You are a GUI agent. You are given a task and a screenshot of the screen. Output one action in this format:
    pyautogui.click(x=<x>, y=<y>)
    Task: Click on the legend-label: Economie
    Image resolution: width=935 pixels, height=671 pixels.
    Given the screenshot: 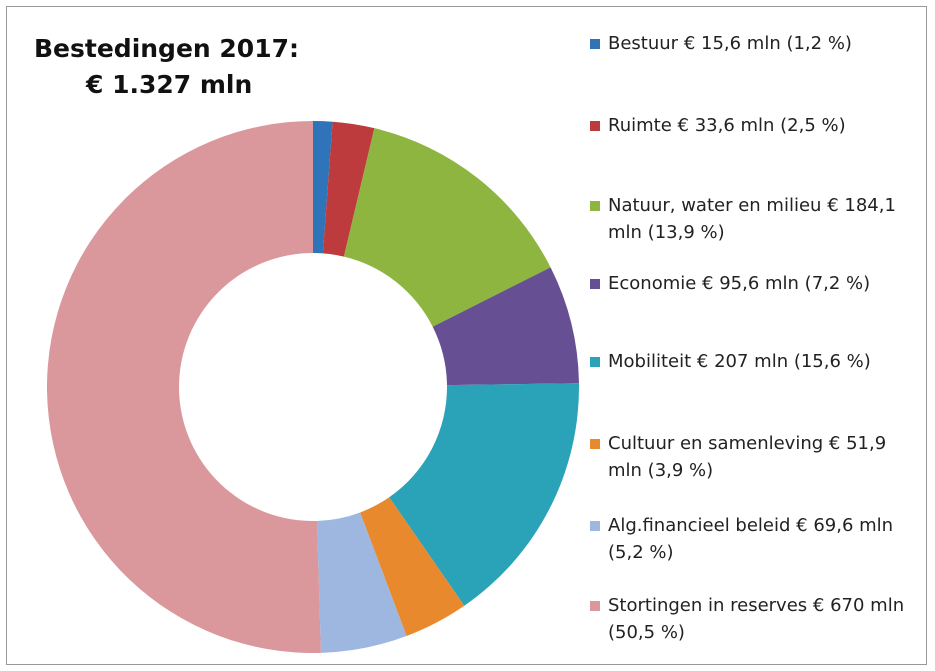 What is the action you would take?
    pyautogui.click(x=652, y=283)
    